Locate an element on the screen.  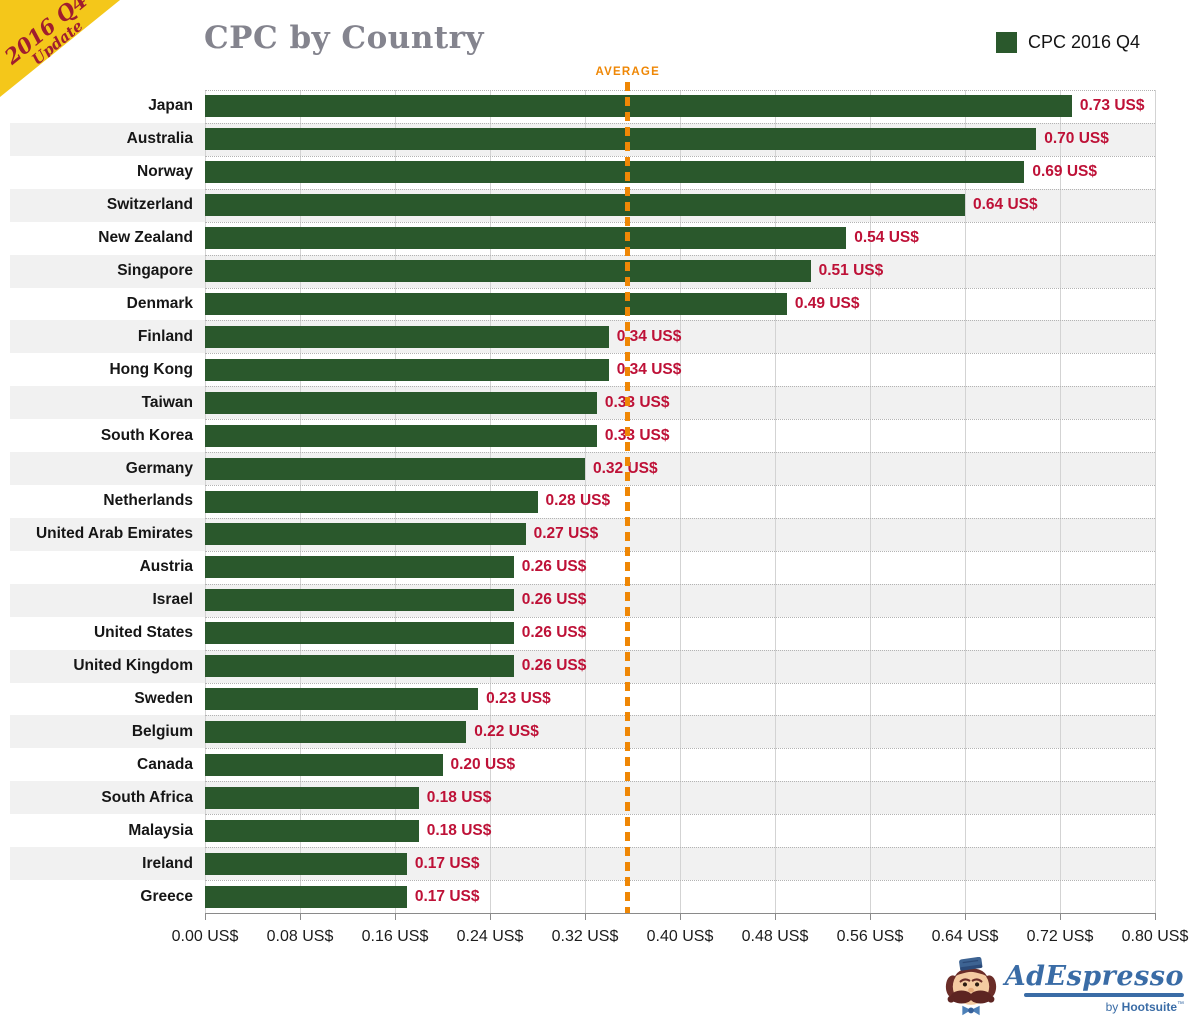
cpc-value: 0.73 US$ is located at coordinates (1112, 106).